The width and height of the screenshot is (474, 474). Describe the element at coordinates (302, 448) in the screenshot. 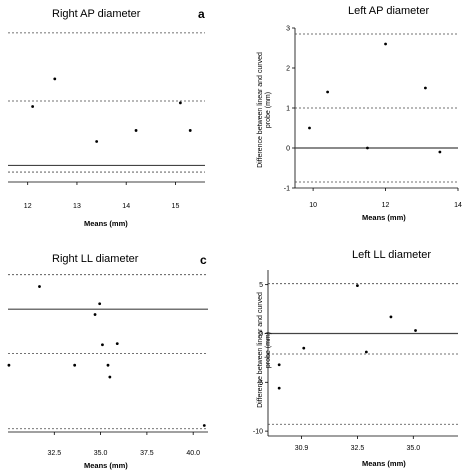

I see `x-tick-label: 30.9` at that location.